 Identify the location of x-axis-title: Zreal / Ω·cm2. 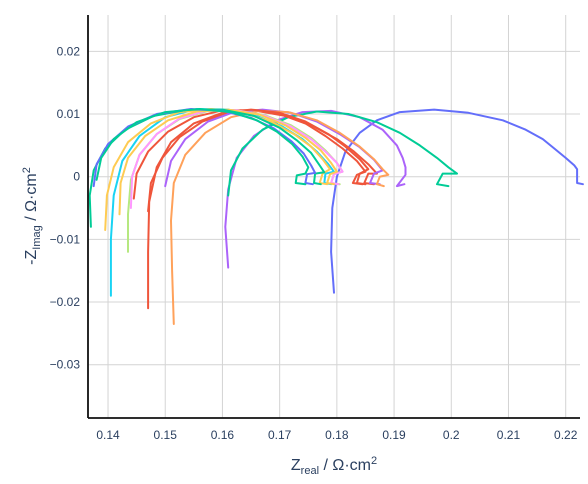
(334, 466).